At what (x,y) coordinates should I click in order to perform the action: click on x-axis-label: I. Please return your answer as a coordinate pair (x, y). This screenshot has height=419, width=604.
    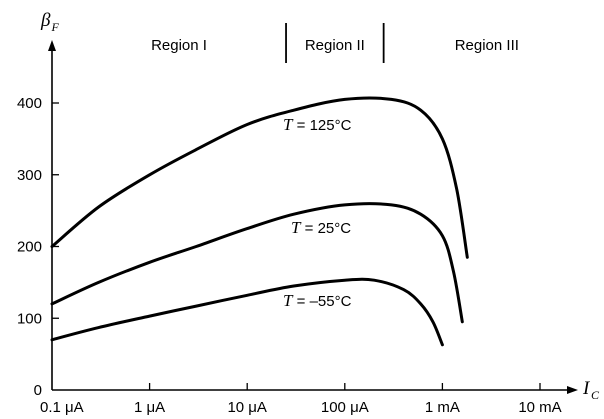
    Looking at the image, I should click on (586, 388).